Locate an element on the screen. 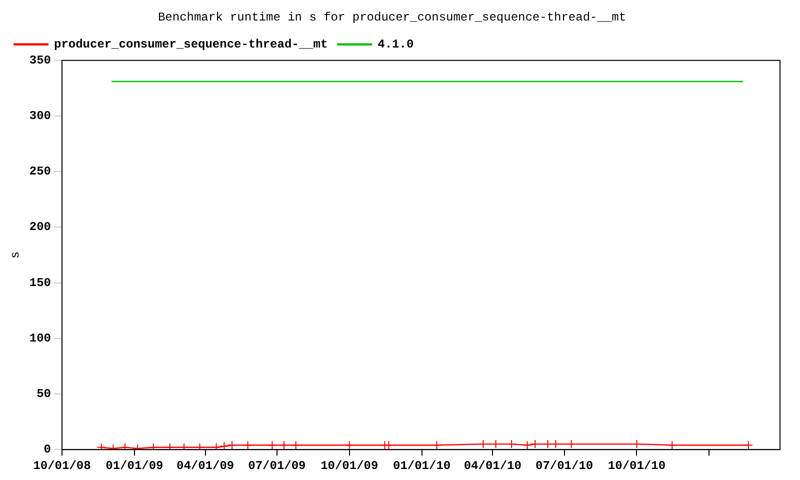  y-tick-label: 250 is located at coordinates (40, 171).